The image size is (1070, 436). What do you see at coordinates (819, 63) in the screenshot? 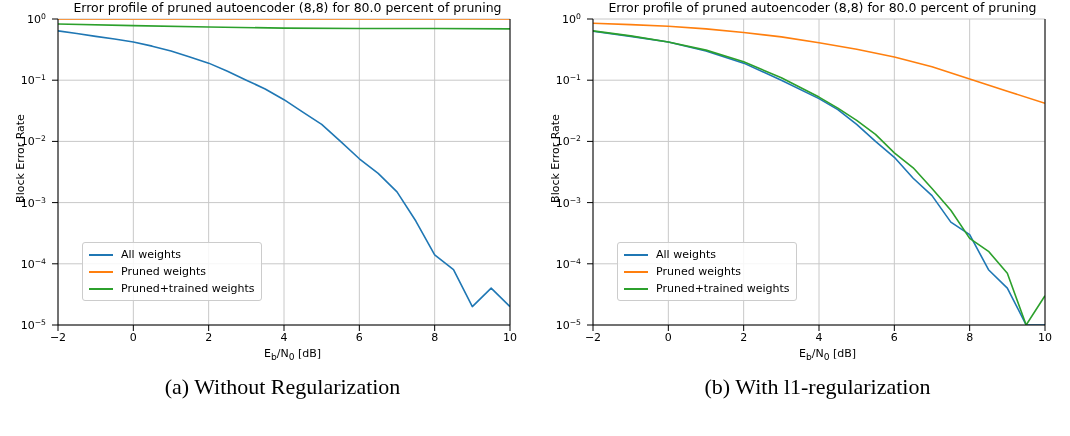
I see `line-series` at bounding box center [819, 63].